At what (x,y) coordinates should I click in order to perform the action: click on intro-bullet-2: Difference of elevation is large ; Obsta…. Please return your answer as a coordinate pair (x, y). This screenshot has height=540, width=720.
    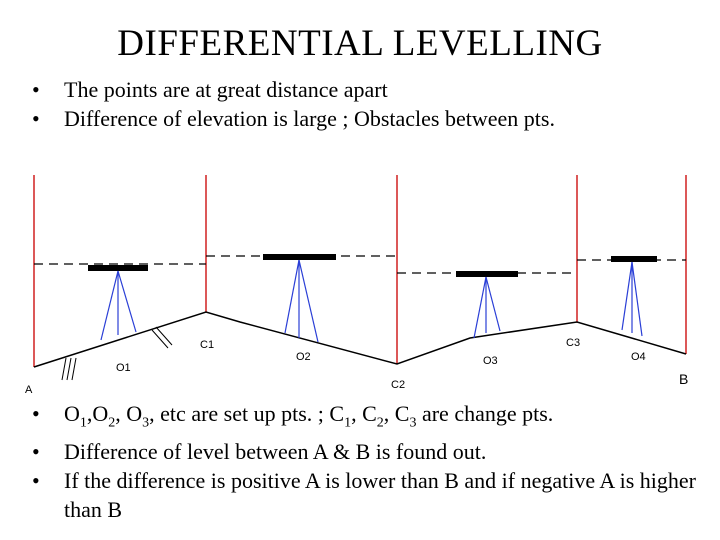
    Looking at the image, I should click on (291, 118).